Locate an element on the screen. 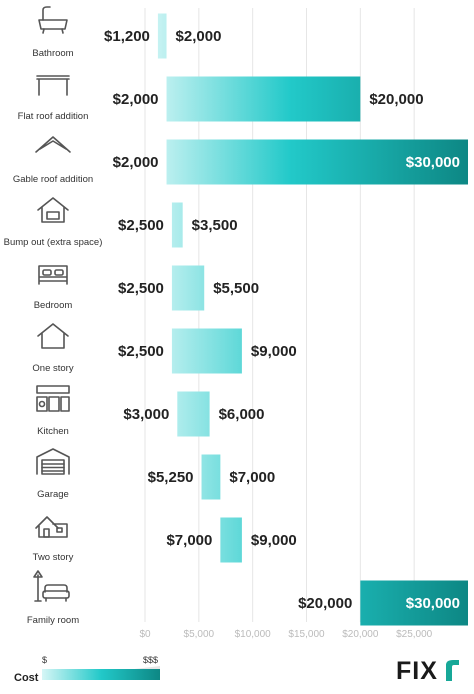 The height and width of the screenshot is (694, 474). low-value-label: $1,200 is located at coordinates (127, 36).